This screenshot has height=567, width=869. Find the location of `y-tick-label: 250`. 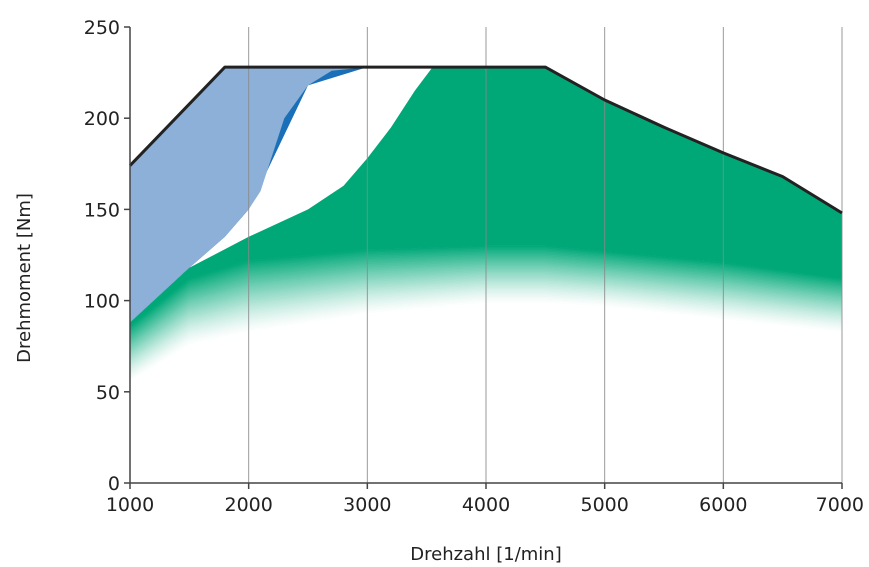

y-tick-label: 250 is located at coordinates (102, 28).